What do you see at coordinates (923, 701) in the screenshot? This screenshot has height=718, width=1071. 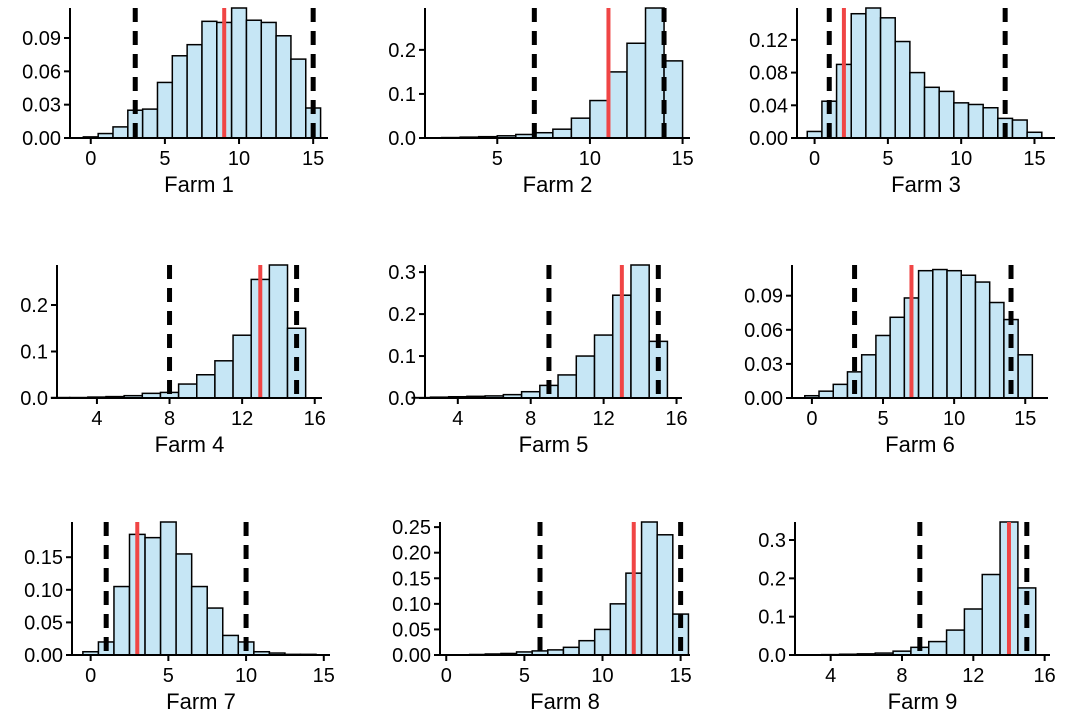 I see `x-axis-label: Farm 9` at bounding box center [923, 701].